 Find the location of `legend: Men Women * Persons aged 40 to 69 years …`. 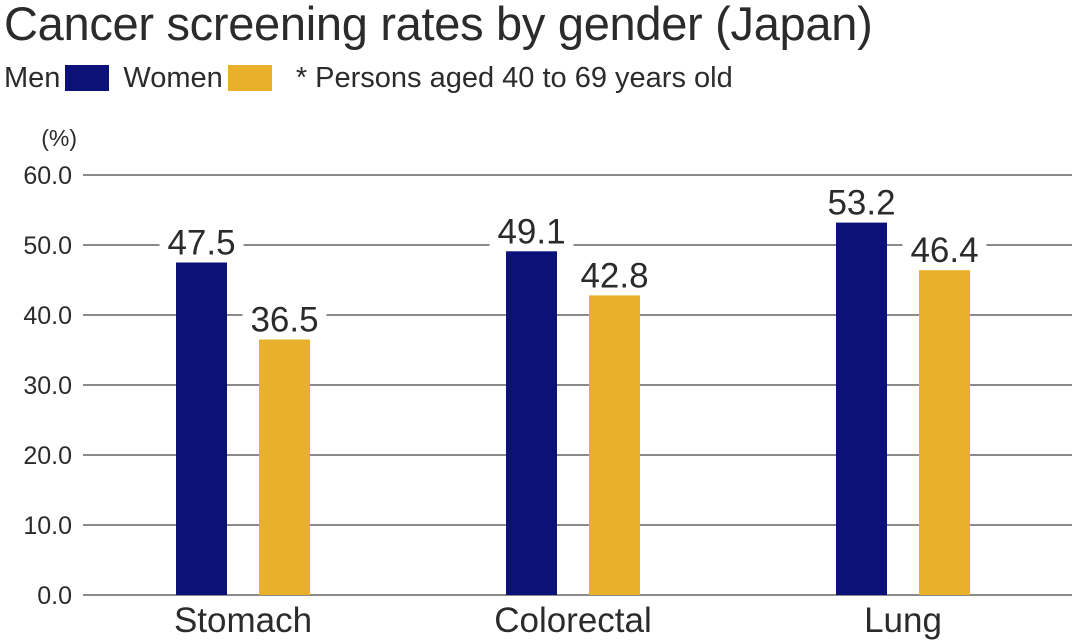

legend: Men Women * Persons aged 40 to 69 years … is located at coordinates (368, 78).